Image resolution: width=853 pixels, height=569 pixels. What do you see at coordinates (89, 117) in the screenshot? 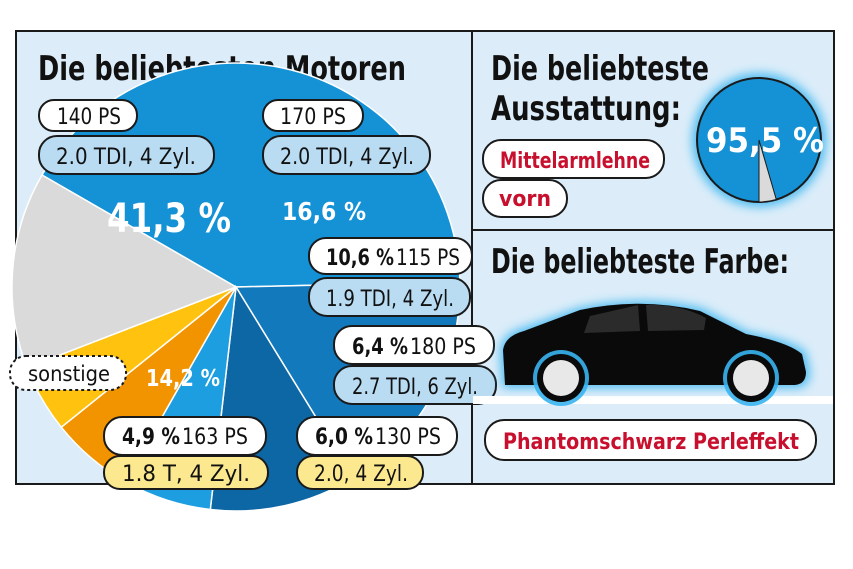
I see `legend-140ps-ps: 140 PS` at bounding box center [89, 117].